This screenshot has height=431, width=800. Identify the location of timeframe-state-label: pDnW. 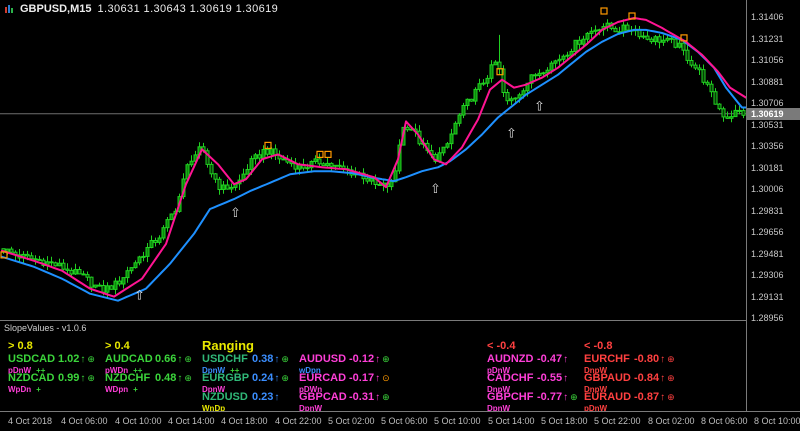
(596, 408).